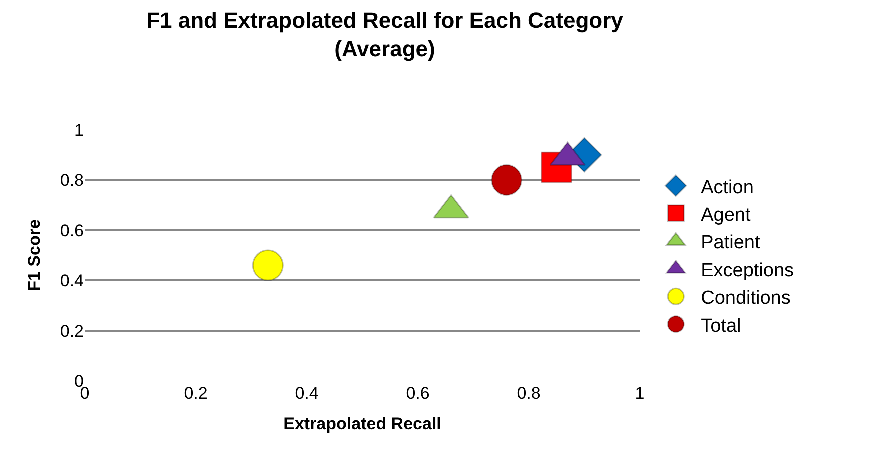  What do you see at coordinates (363, 424) in the screenshot?
I see `x-axis-title: Extrapolated Recall` at bounding box center [363, 424].